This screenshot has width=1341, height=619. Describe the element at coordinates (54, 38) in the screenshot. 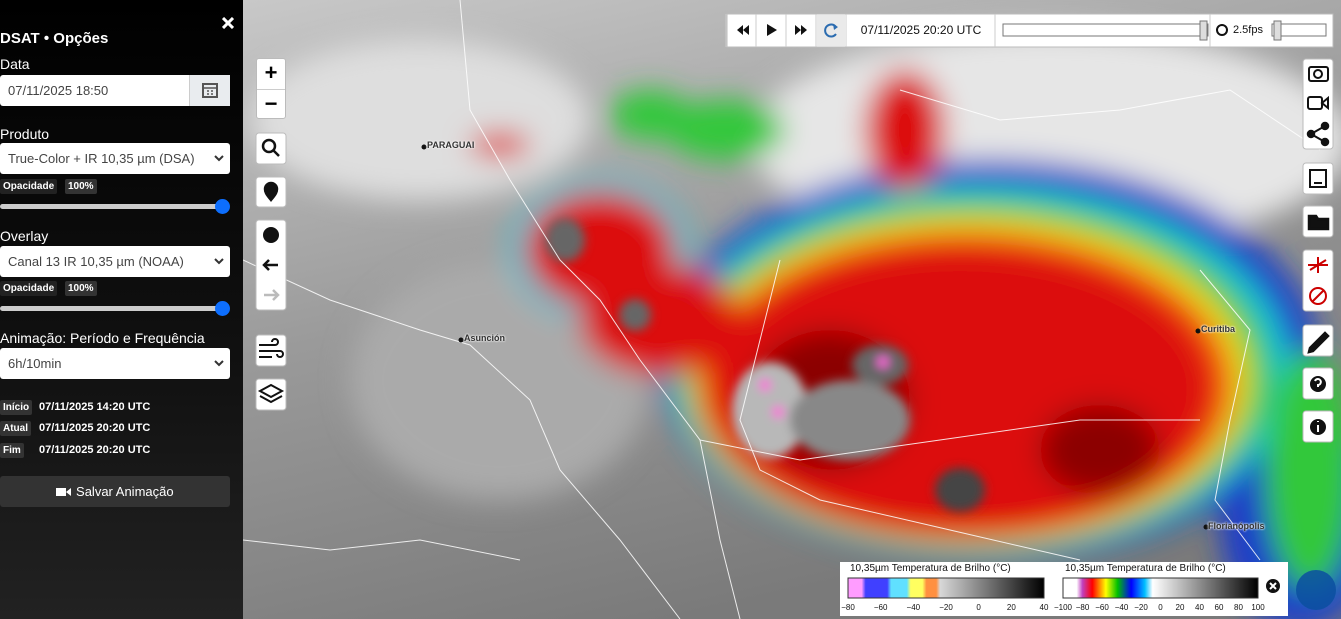

I see `sidebar-title: DSAT • Opções` at that location.